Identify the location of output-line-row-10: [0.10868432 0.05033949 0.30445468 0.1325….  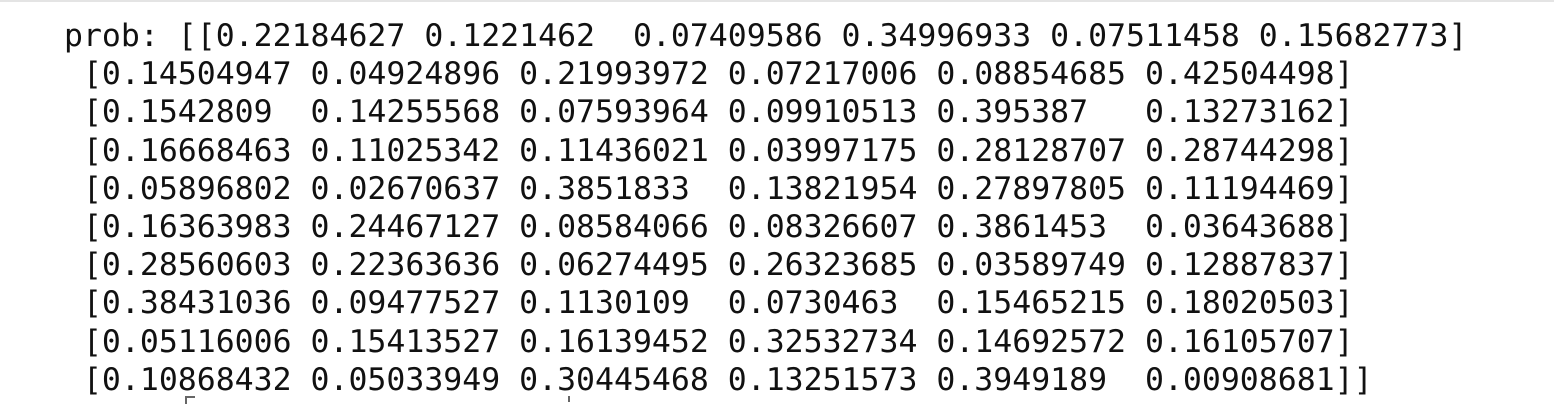
(718, 379).